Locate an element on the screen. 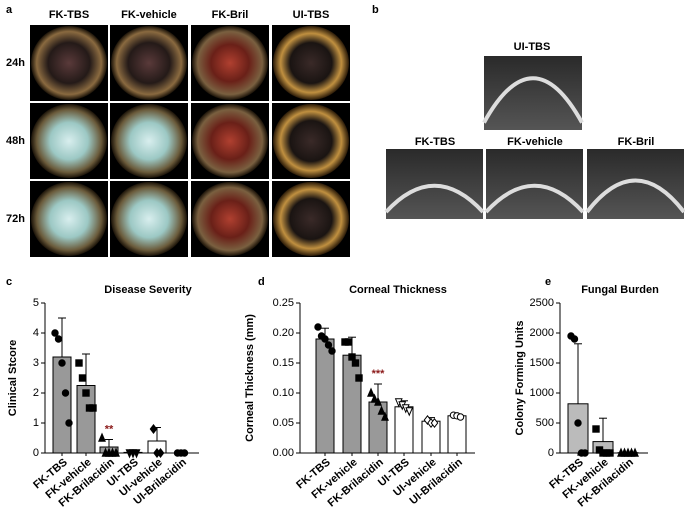 The width and height of the screenshot is (685, 524). y-tick-label: 0.25 is located at coordinates (283, 303).